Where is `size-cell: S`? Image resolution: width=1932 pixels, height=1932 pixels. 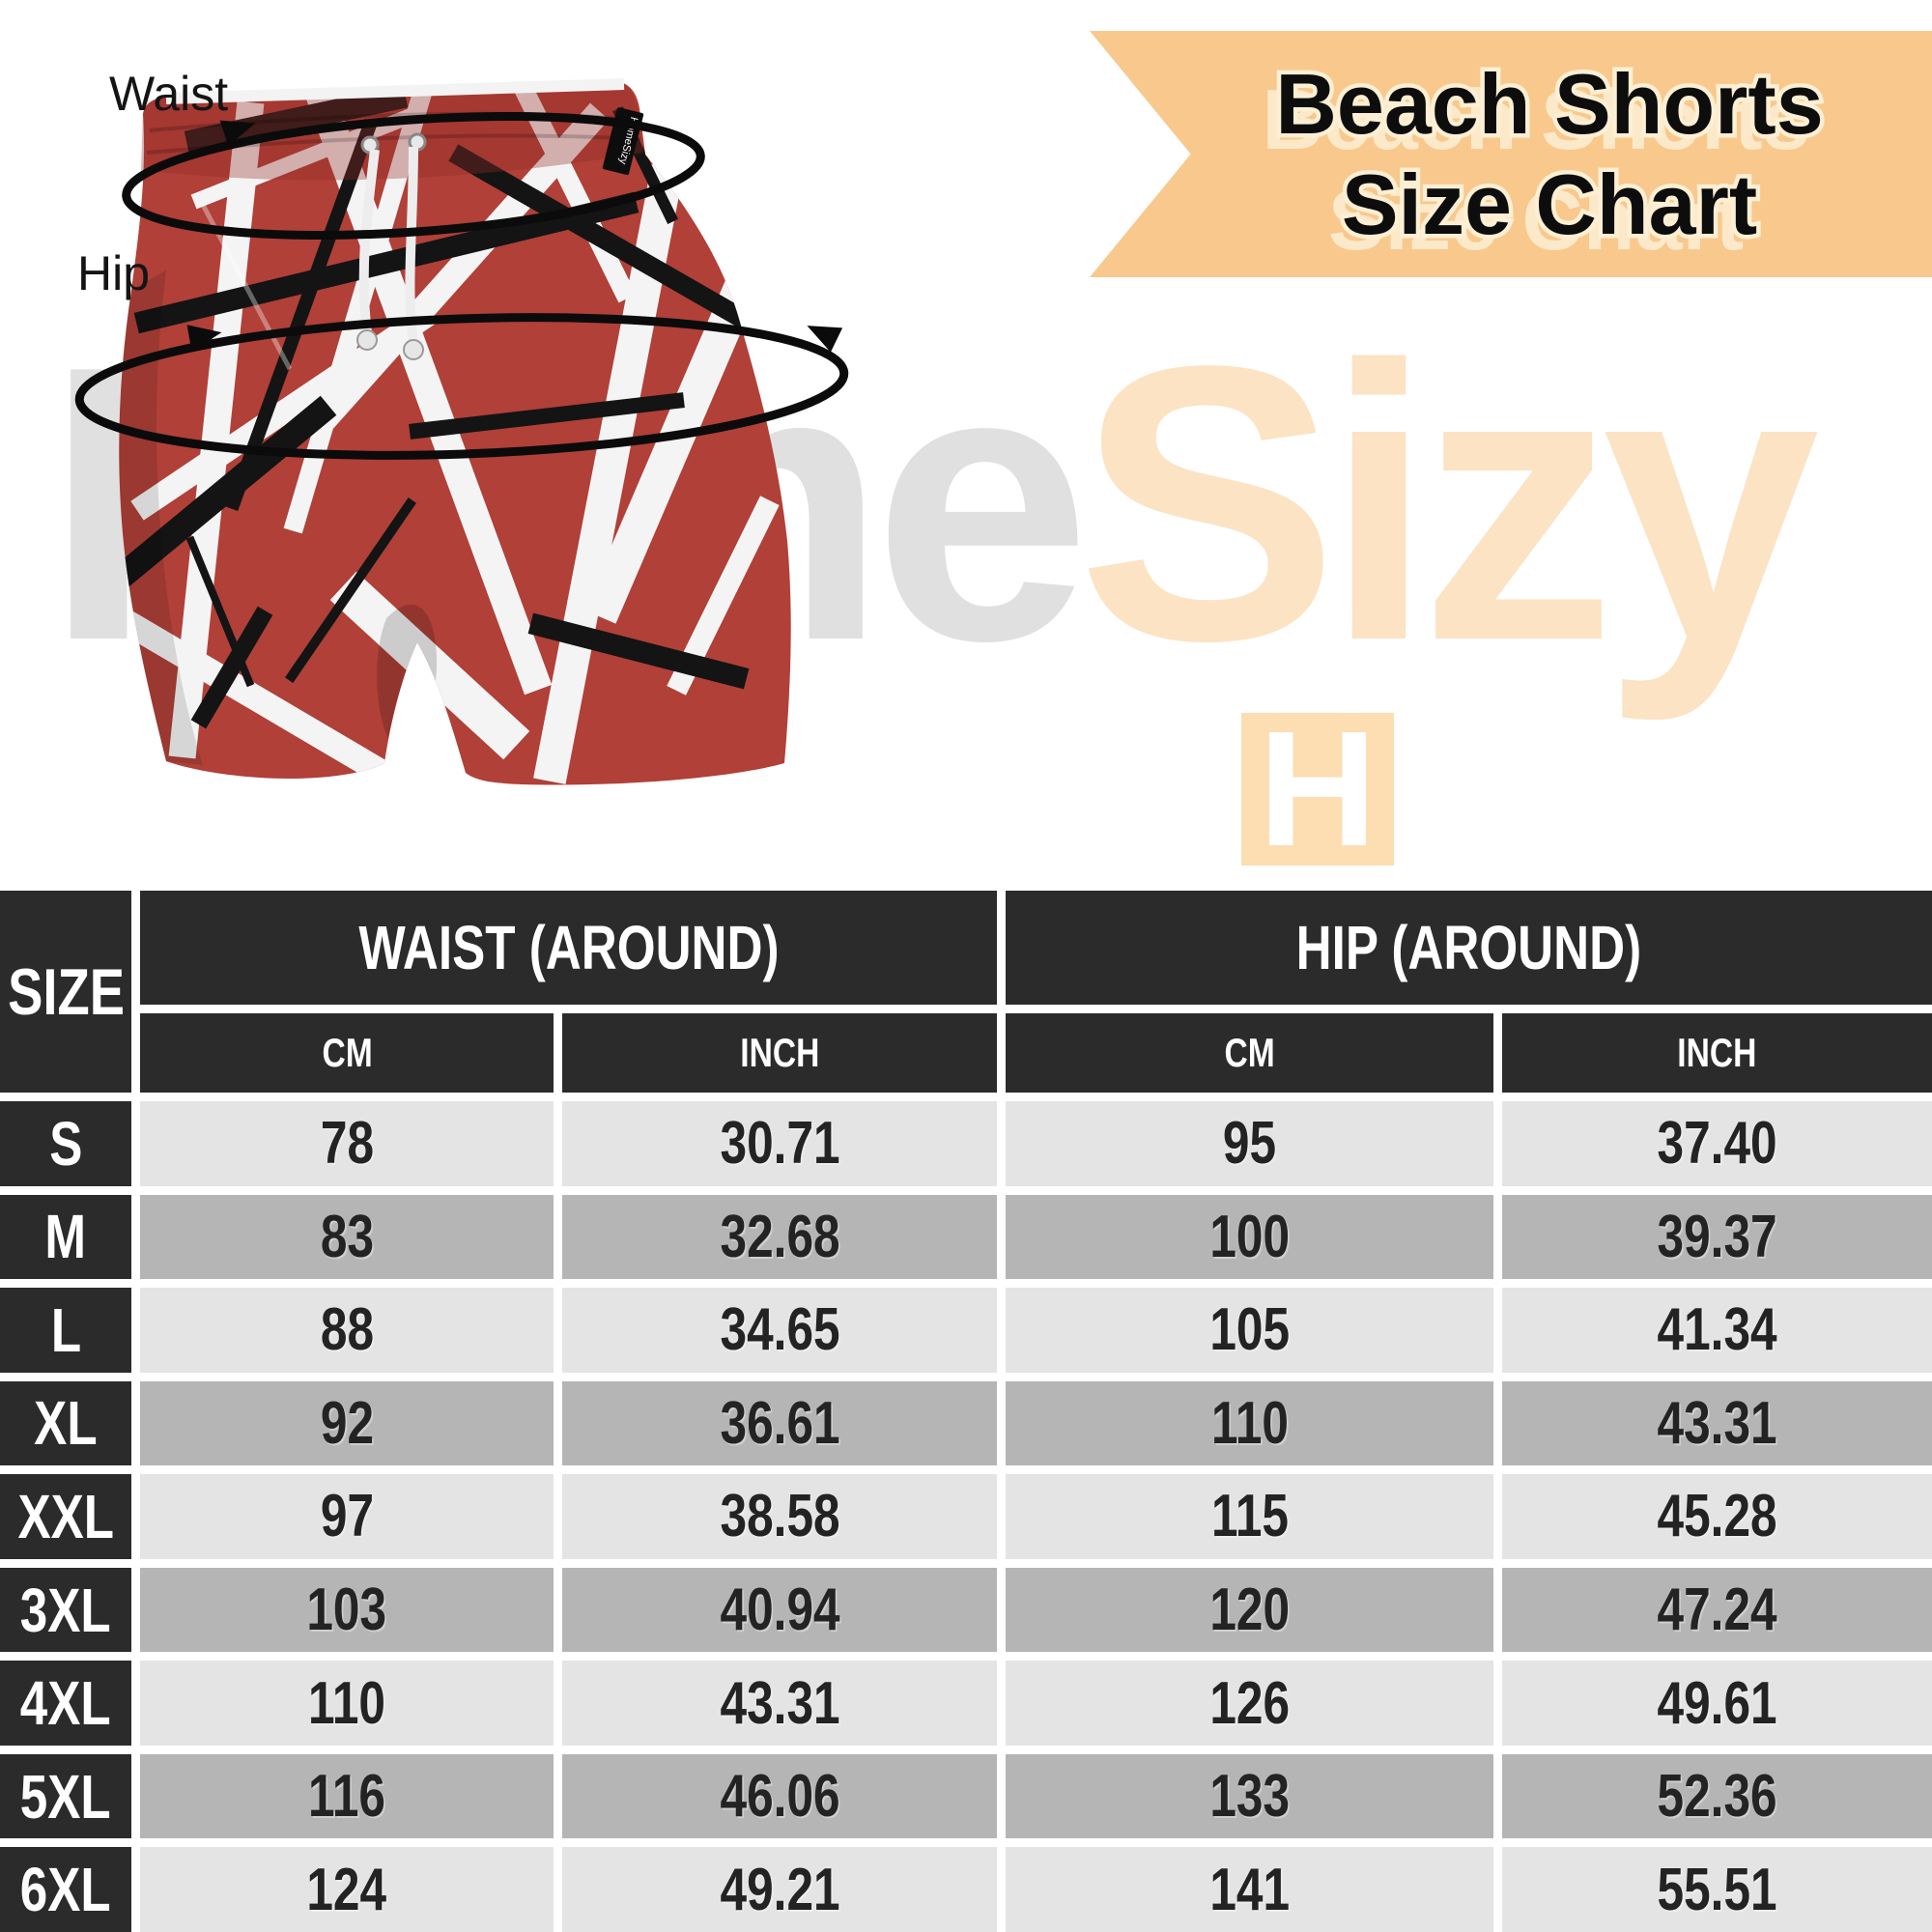
size-cell: S is located at coordinates (66, 1143).